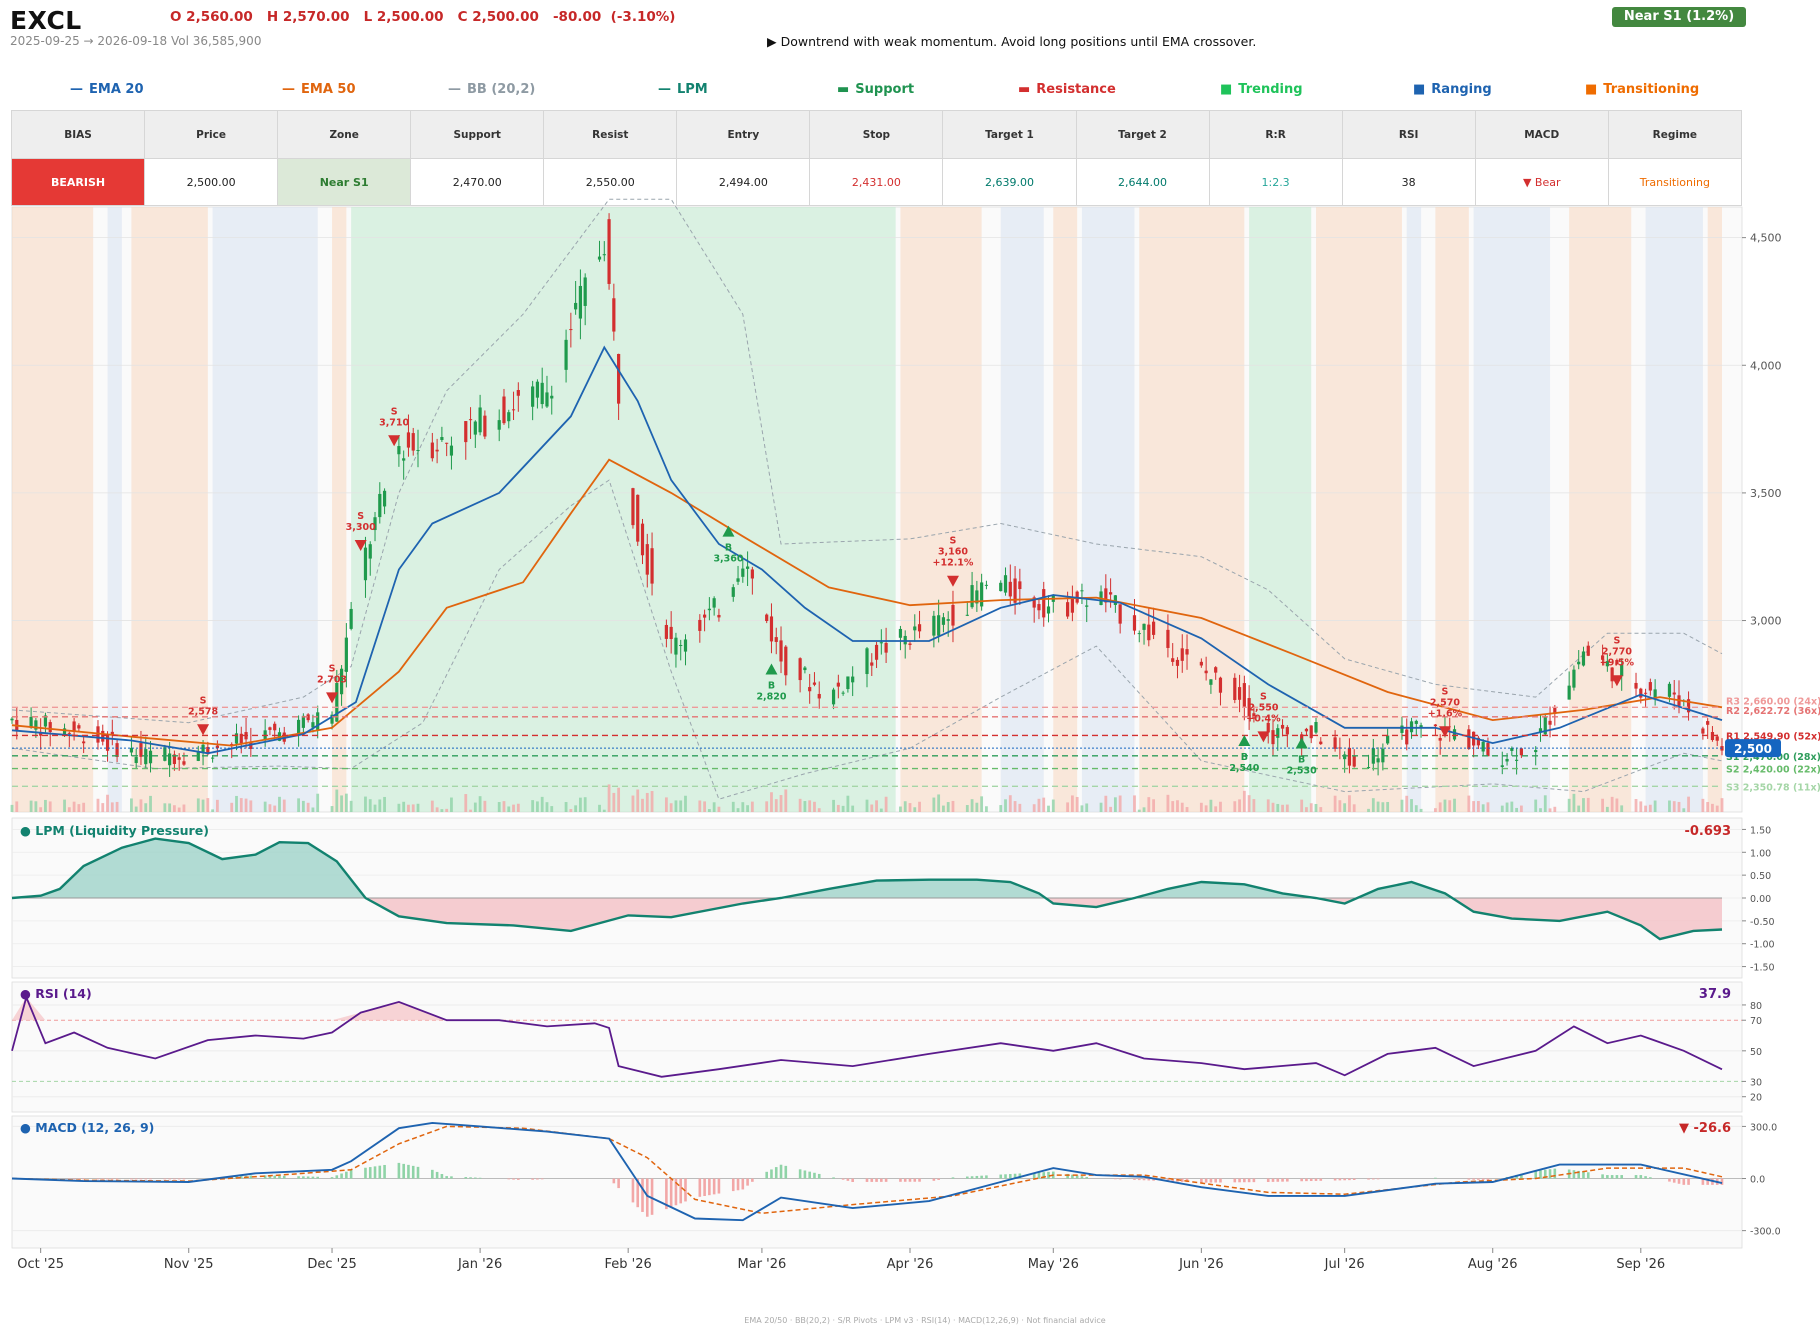 Image resolution: width=1820 pixels, height=1330 pixels. What do you see at coordinates (477, 134) in the screenshot?
I see `stats-header-support: Support` at bounding box center [477, 134].